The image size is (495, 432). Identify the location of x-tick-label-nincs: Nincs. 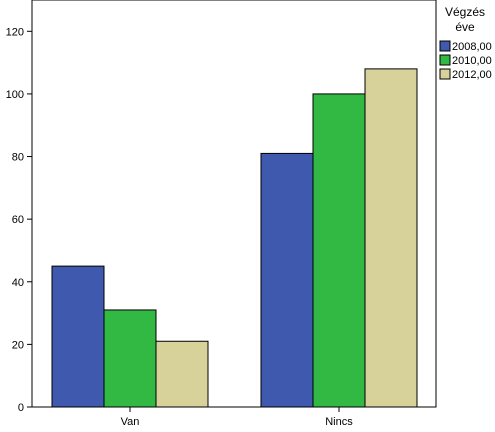
(339, 422).